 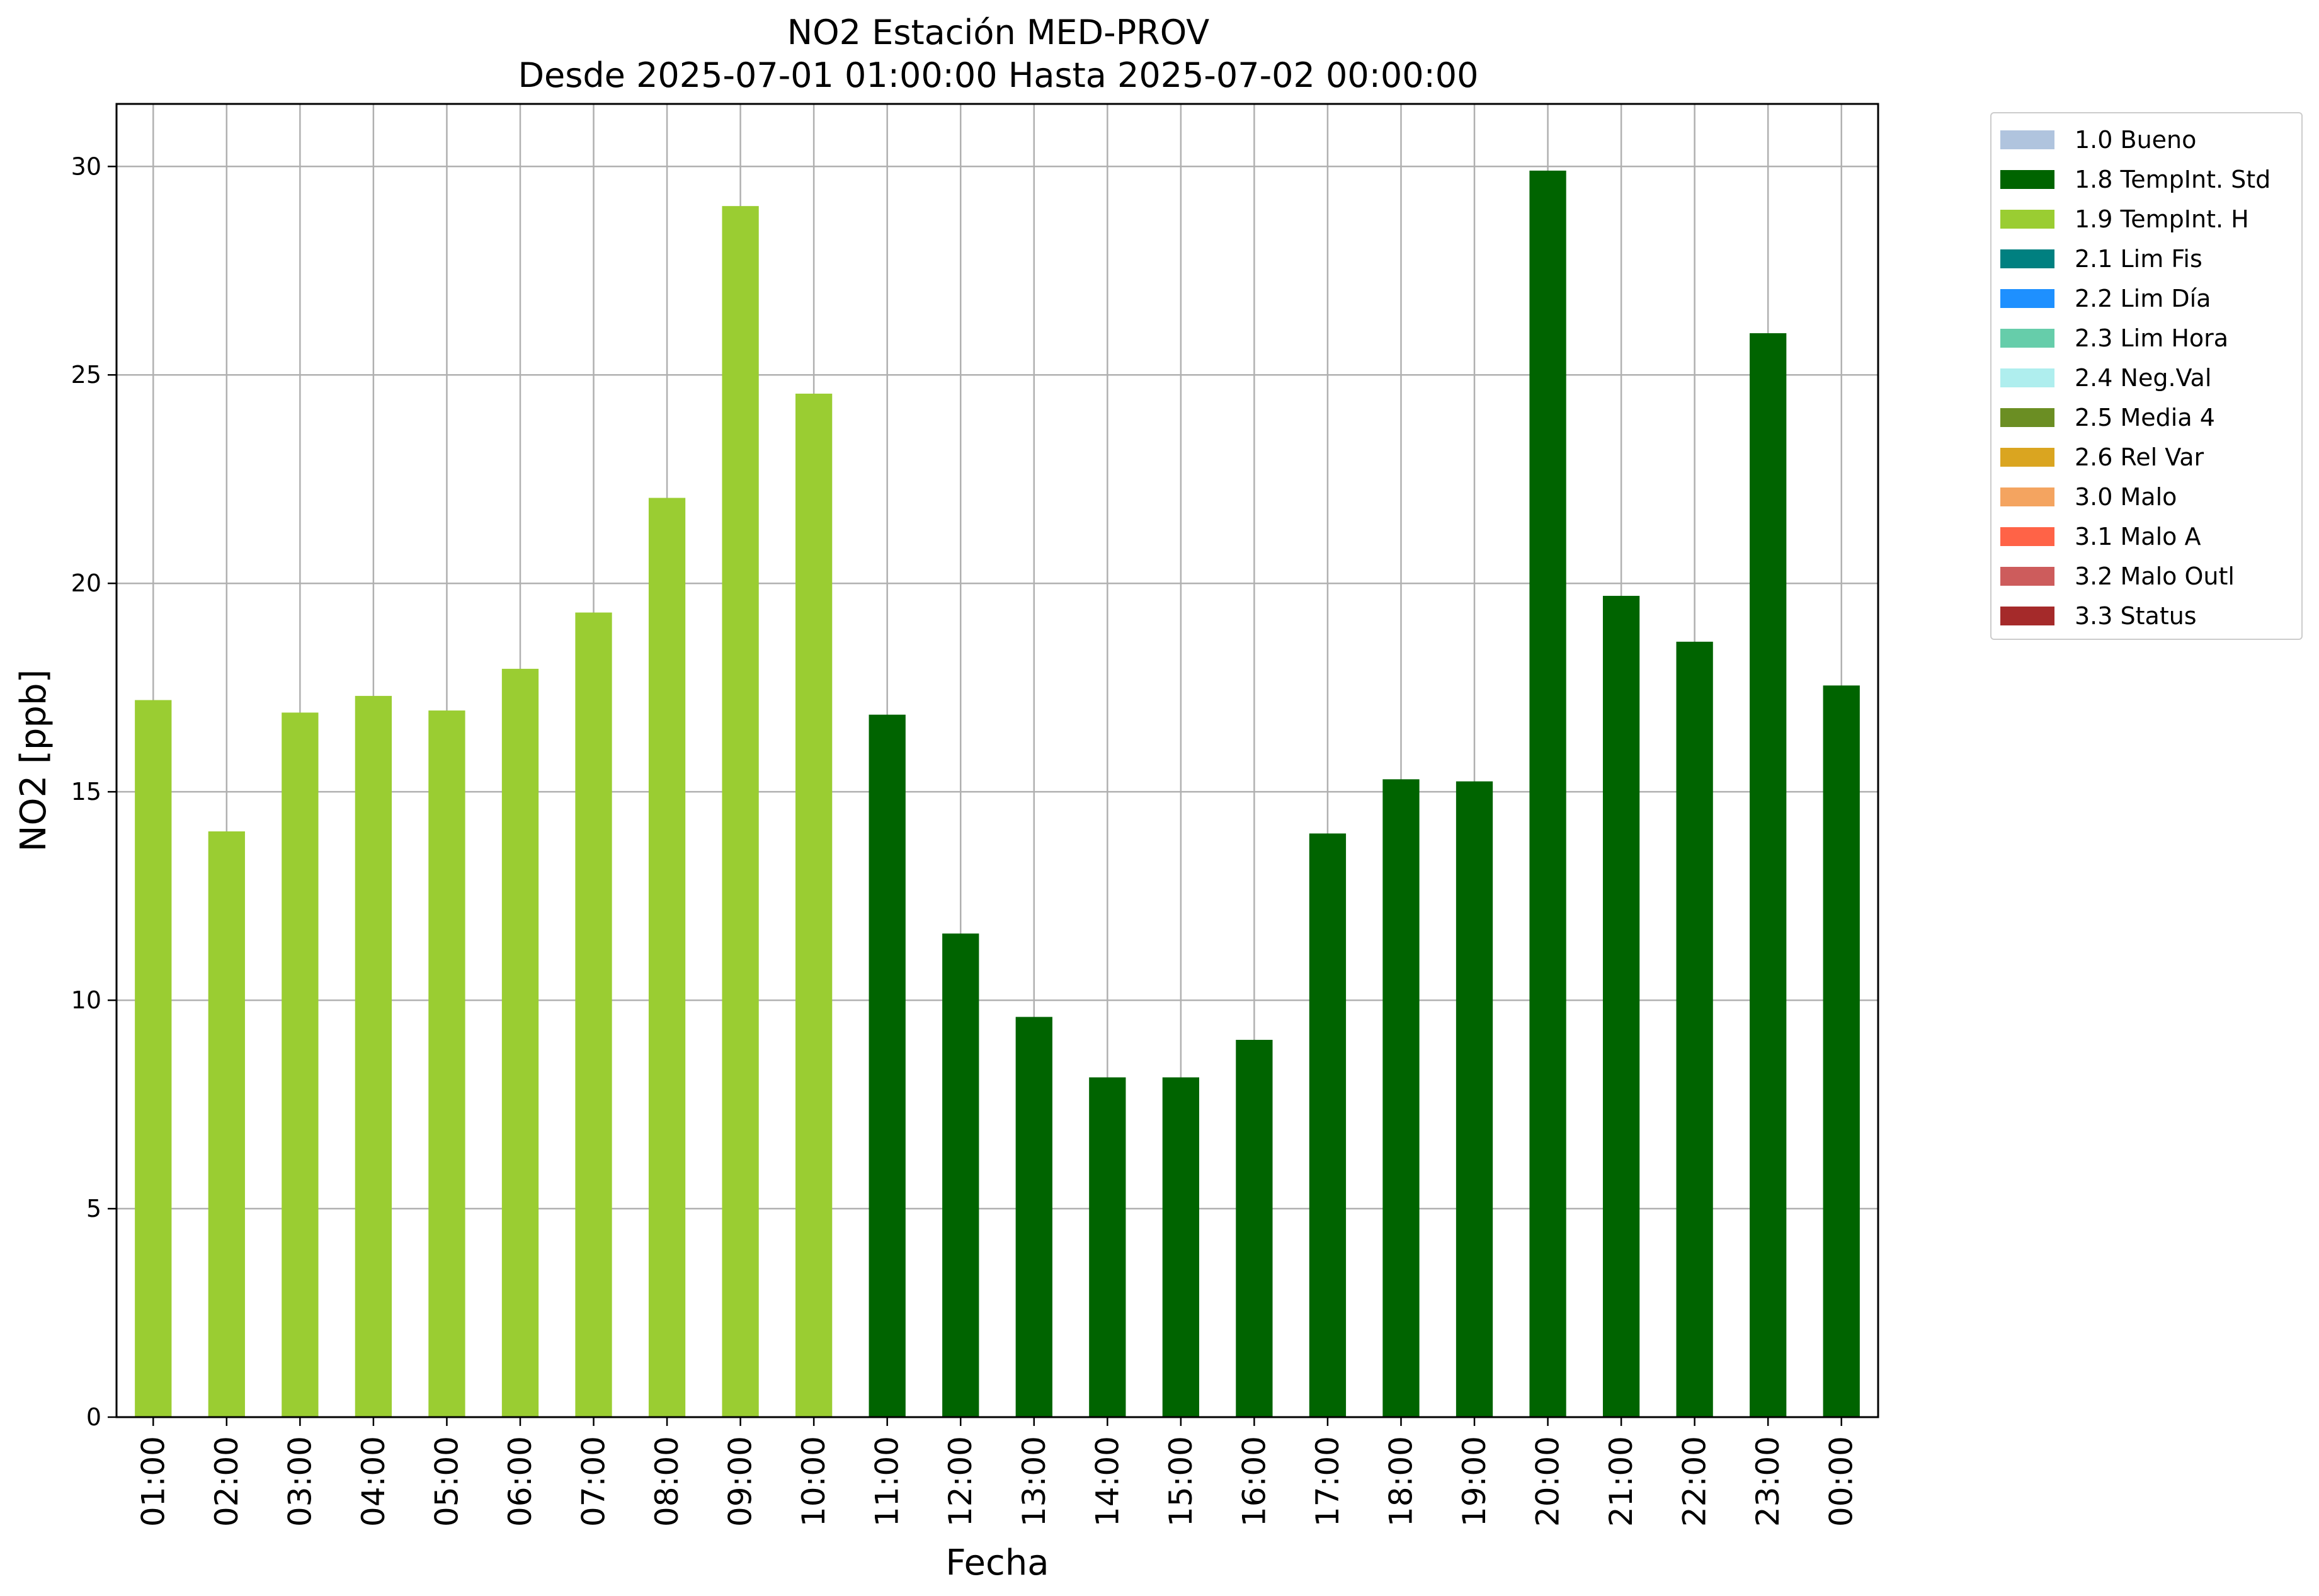 I want to click on y-tick-label: 30, so click(x=86, y=166).